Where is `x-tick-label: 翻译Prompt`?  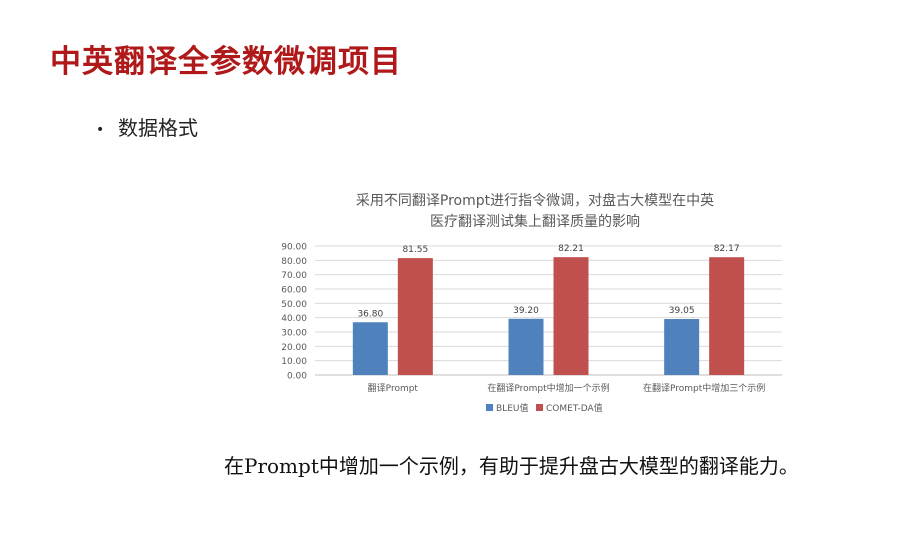
x-tick-label: 翻译Prompt is located at coordinates (393, 388).